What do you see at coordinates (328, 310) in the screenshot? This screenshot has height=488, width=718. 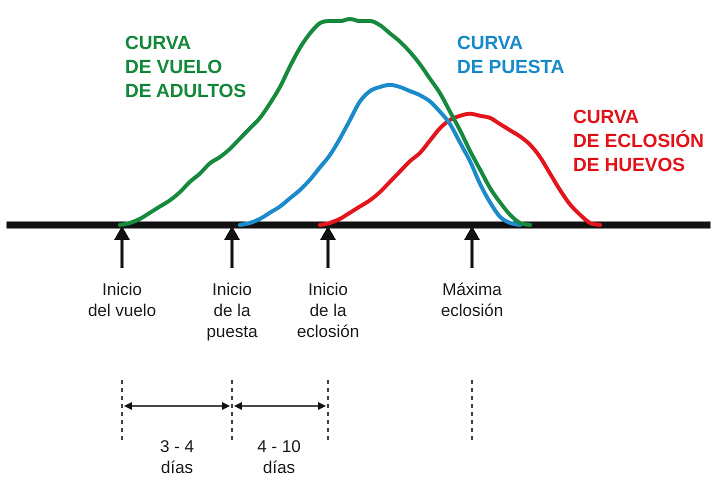 I see `text: Inicio de la eclosión` at bounding box center [328, 310].